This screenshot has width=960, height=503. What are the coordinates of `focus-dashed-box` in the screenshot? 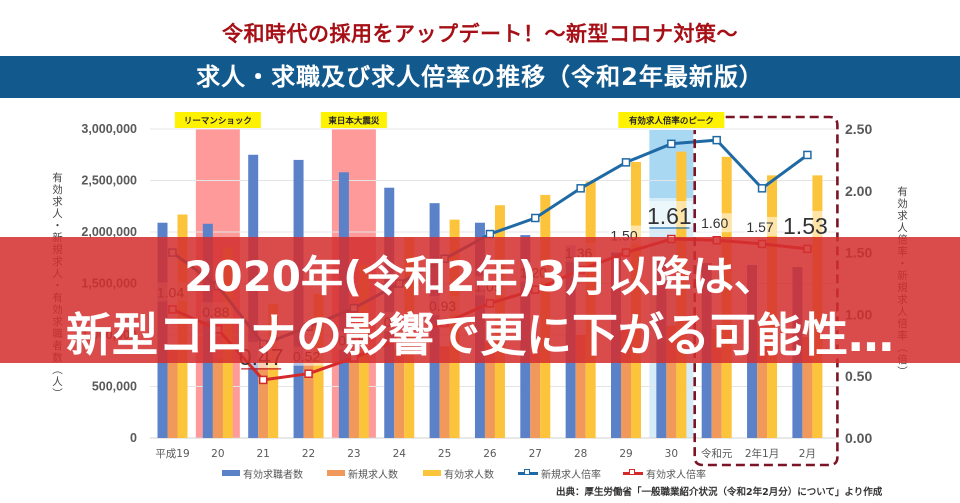 It's located at (766, 291).